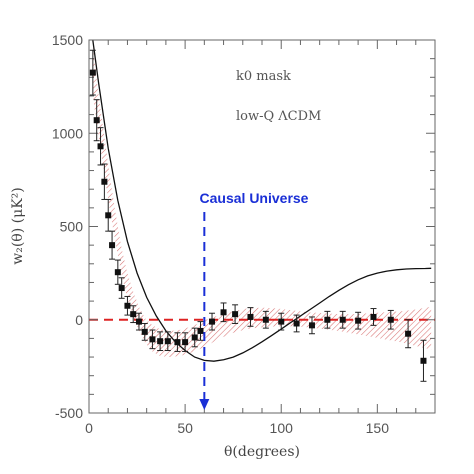 The image size is (474, 474). What do you see at coordinates (278, 116) in the screenshot?
I see `model-annotation: low-Q ΛCDM` at bounding box center [278, 116].